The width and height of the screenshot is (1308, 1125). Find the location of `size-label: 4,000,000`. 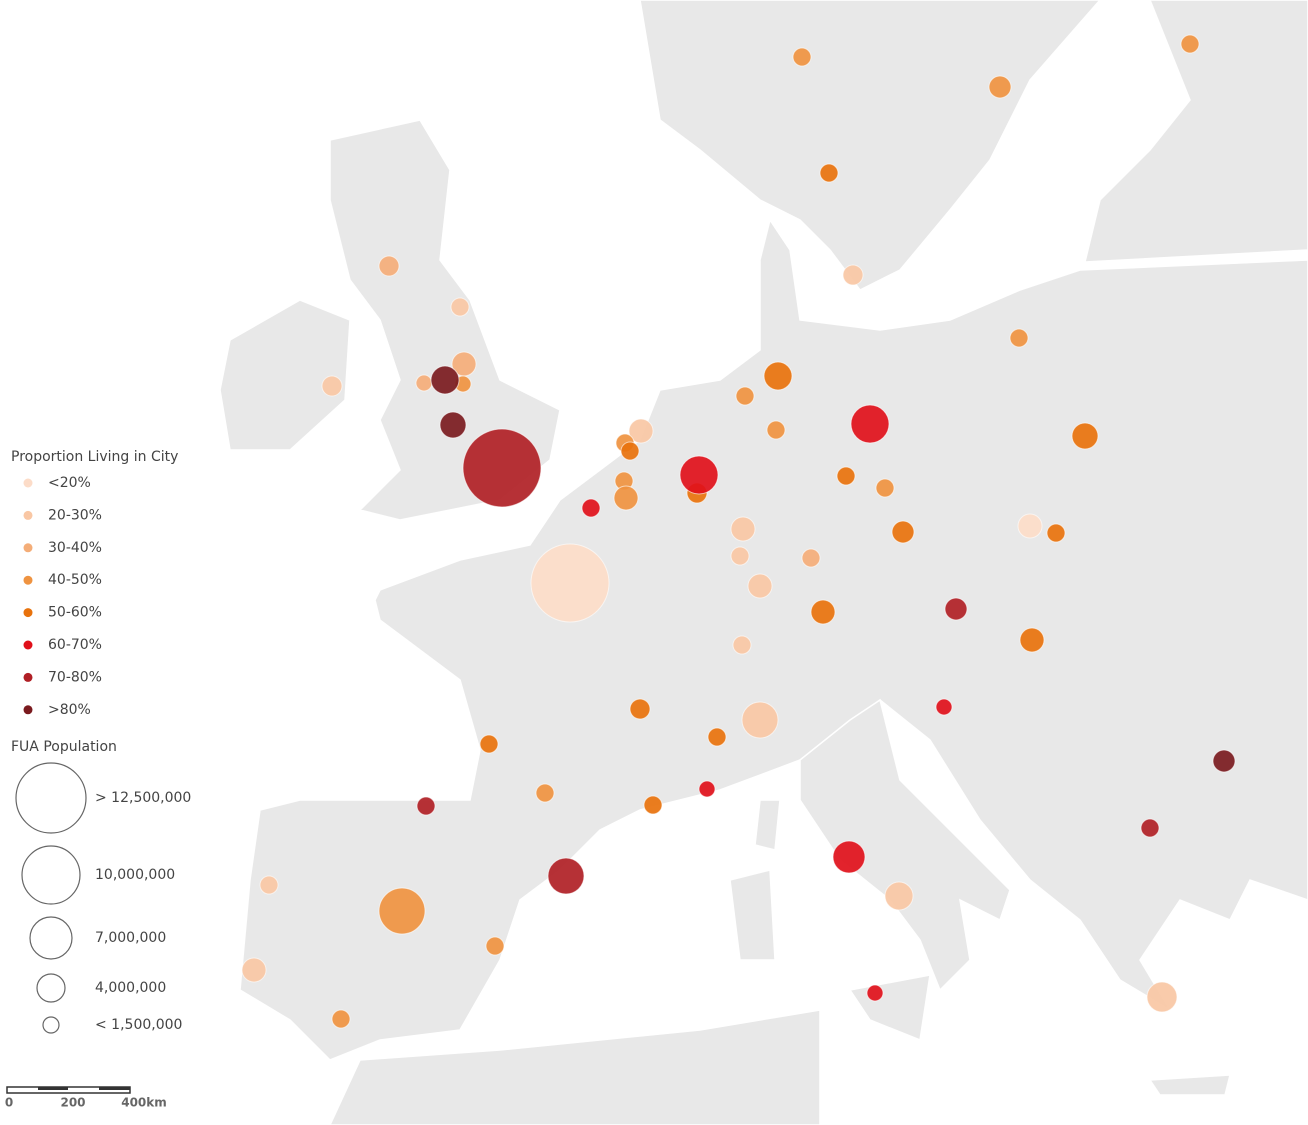

size-label: 4,000,000 is located at coordinates (130, 988).